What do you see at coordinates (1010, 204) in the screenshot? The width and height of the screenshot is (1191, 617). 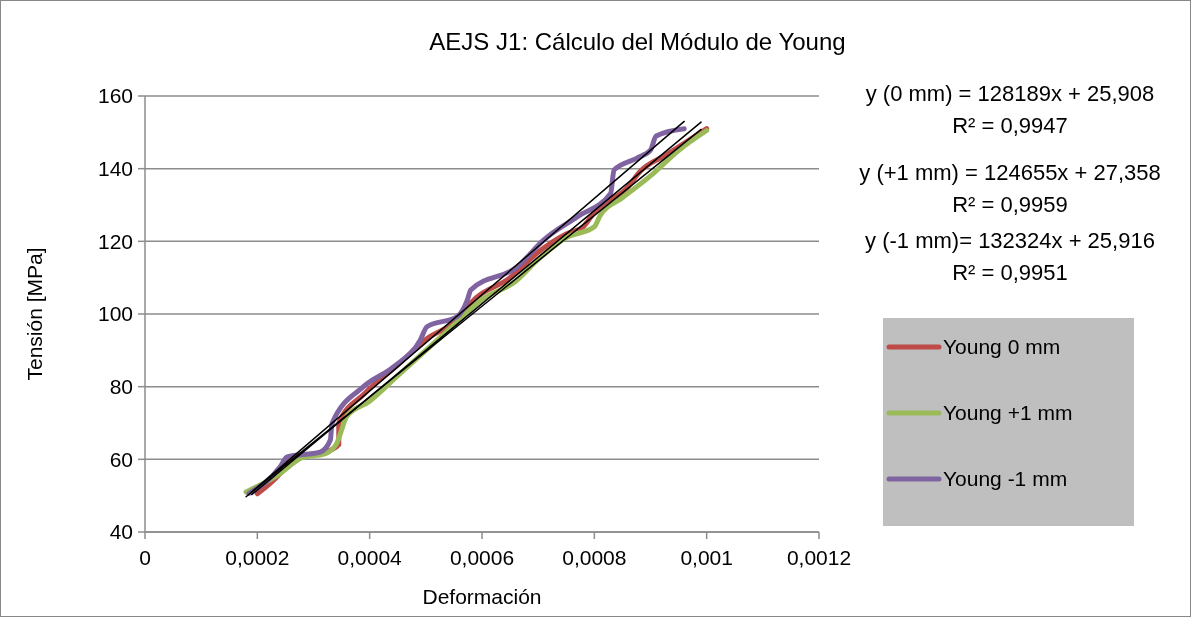 I see `text: R² = 0,9959` at bounding box center [1010, 204].